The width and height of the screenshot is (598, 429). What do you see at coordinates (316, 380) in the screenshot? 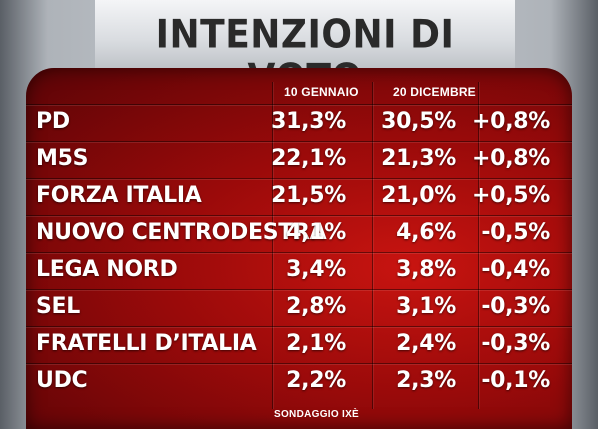
I see `value-10-gennaio: 2,2%` at bounding box center [316, 380].